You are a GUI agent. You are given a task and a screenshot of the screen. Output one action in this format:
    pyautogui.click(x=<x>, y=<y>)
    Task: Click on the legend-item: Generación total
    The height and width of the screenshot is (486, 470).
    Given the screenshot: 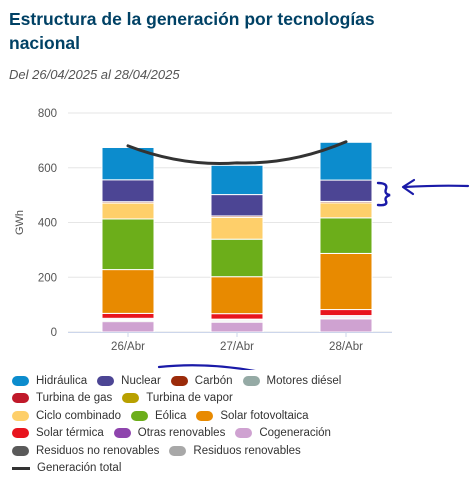 What is the action you would take?
    pyautogui.click(x=66, y=468)
    